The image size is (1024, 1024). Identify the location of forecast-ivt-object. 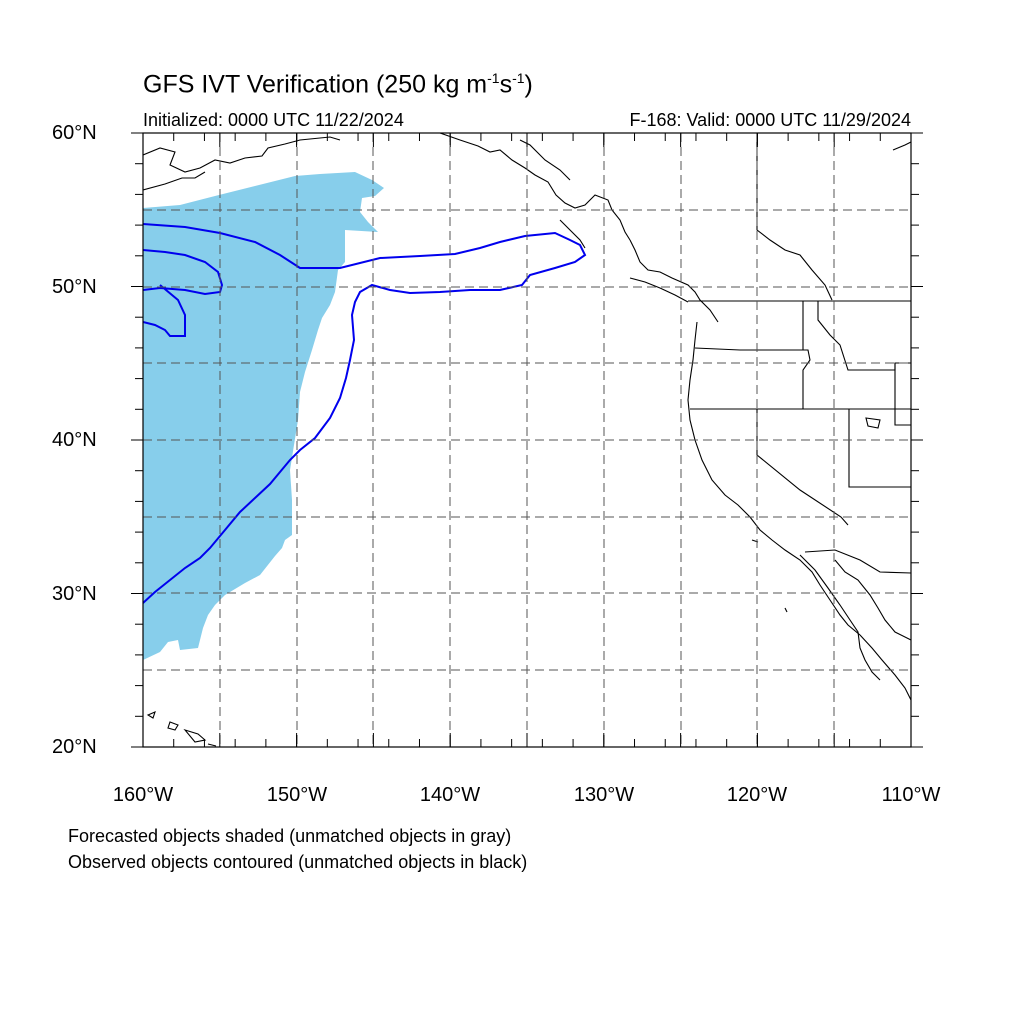
(263, 416).